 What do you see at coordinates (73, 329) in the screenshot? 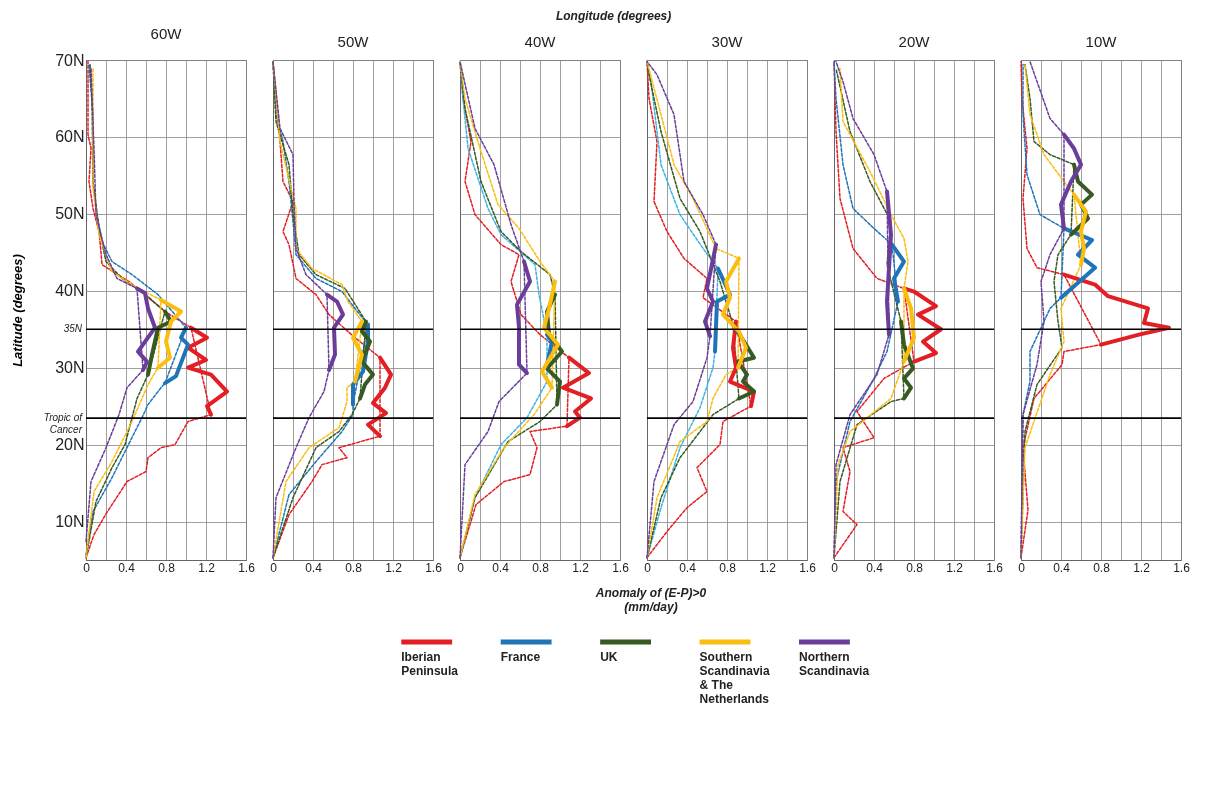
I see `ref-line-label: 35N` at bounding box center [73, 329].